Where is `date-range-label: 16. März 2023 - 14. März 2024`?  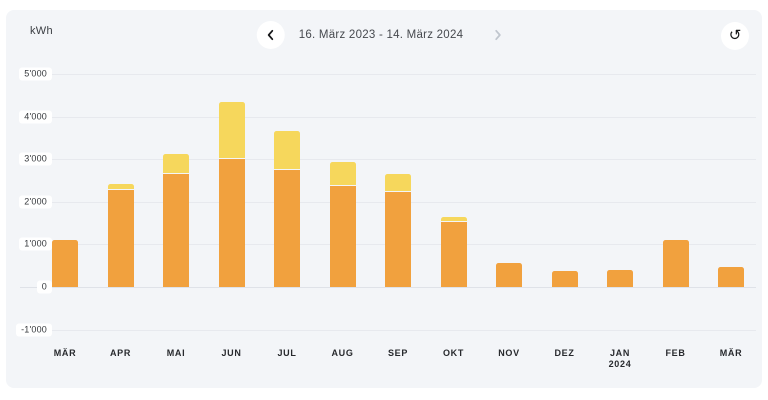 date-range-label: 16. März 2023 - 14. März 2024 is located at coordinates (381, 35).